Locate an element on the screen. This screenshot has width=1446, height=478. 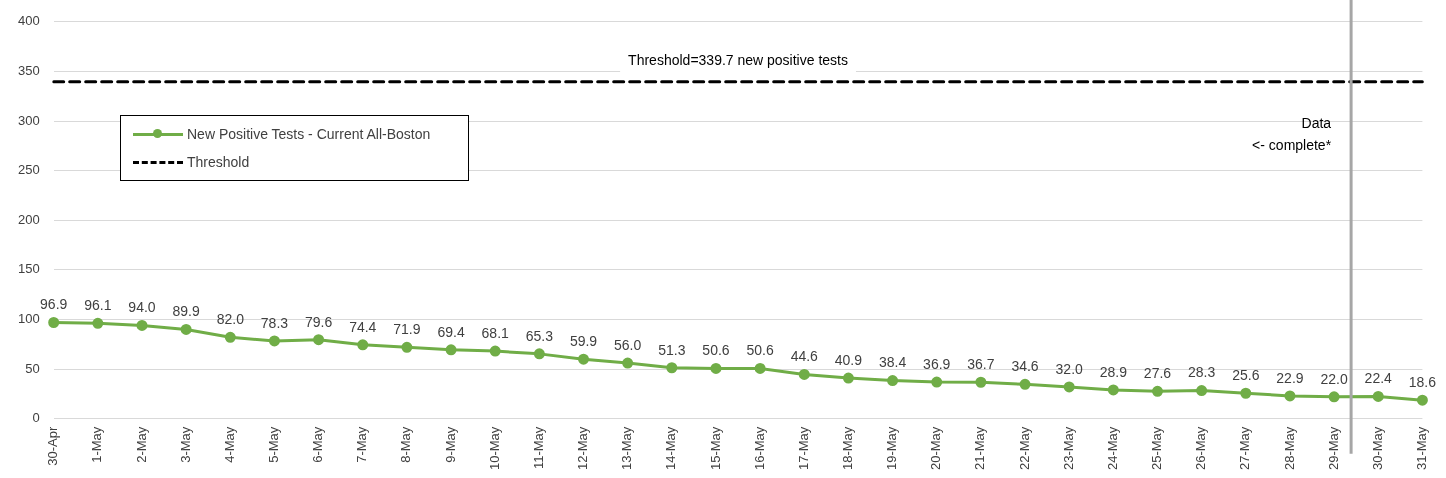
x-tick-label: 24-May is located at coordinates (1112, 448).